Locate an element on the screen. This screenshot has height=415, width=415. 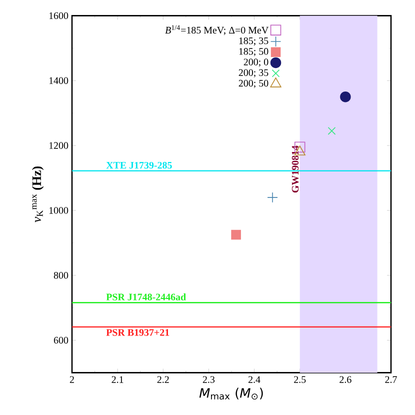
y-tick-label: 600 is located at coordinates (61, 340).